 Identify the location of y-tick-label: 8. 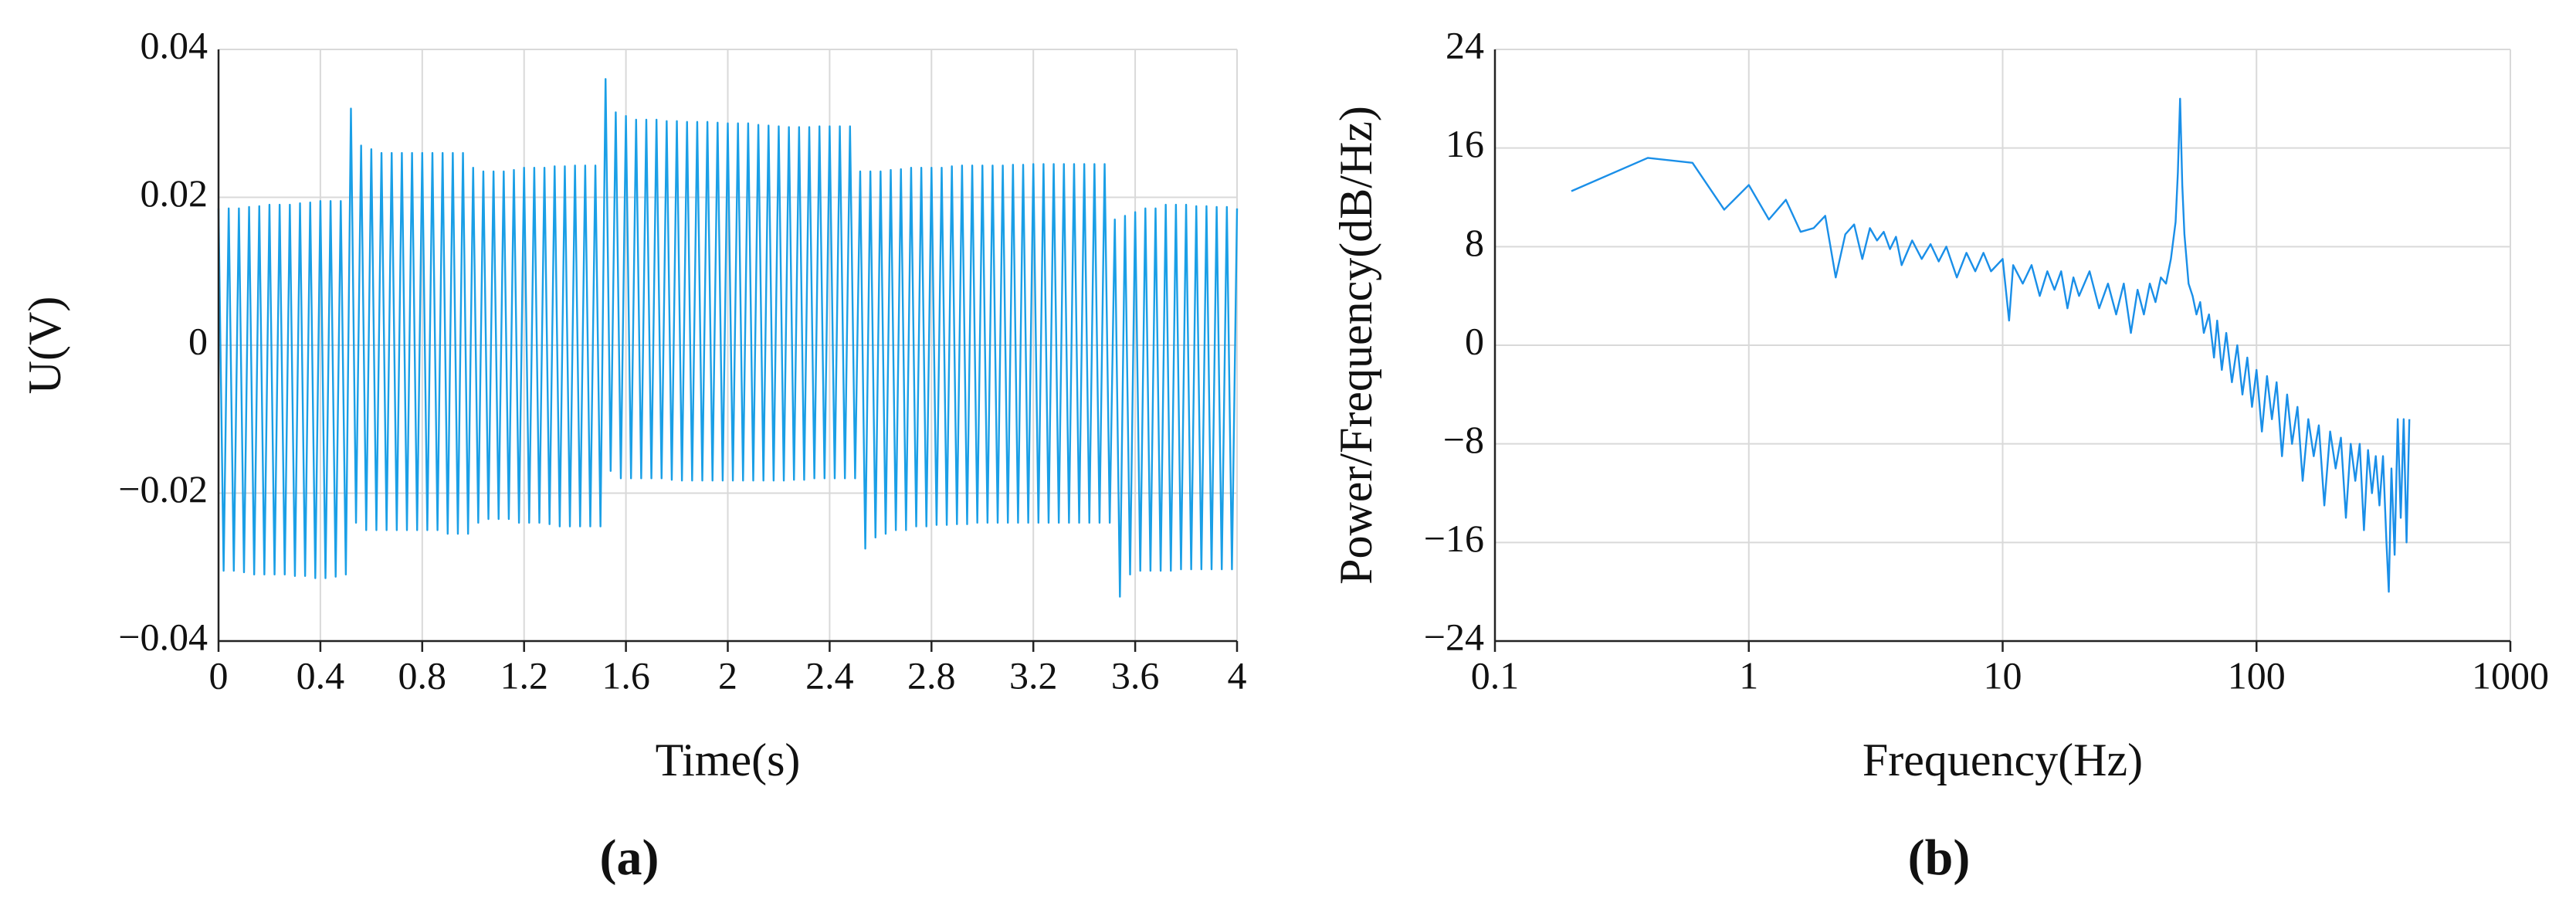
(1474, 243).